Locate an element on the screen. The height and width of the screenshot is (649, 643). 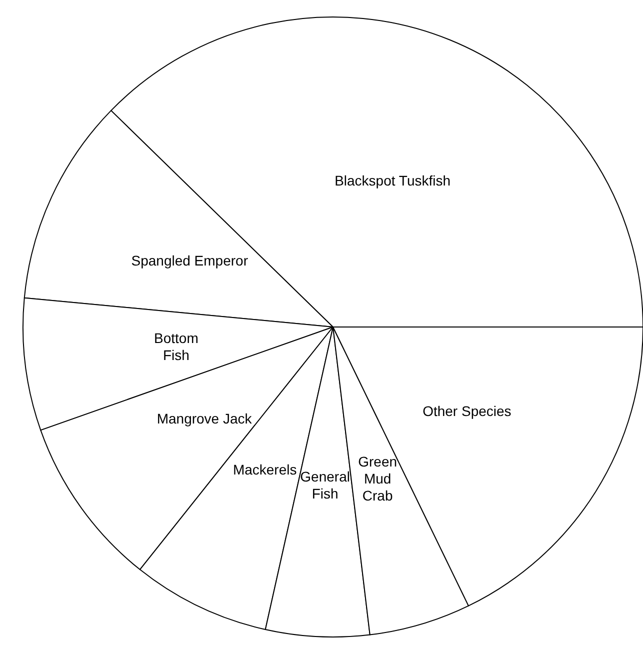
slice-label: Other Species is located at coordinates (467, 410).